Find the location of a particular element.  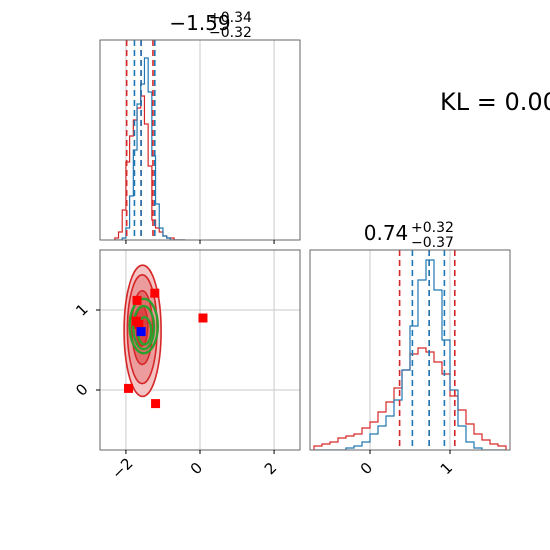

hist-param-2-tick-label: 1 is located at coordinates (446, 468).